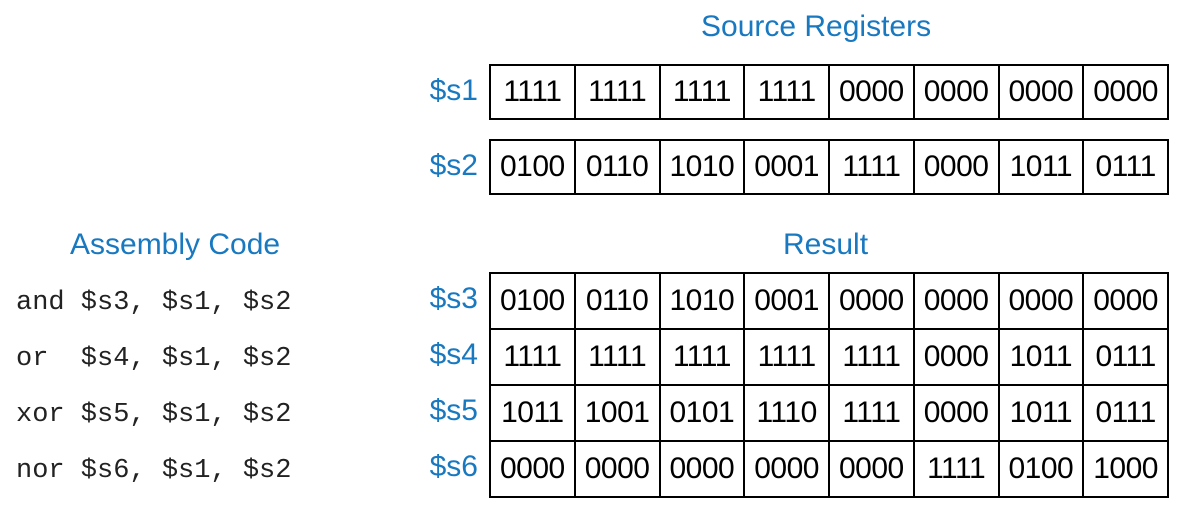 The image size is (1193, 521). Describe the element at coordinates (453, 165) in the screenshot. I see `register-label-s2: $s2` at that location.